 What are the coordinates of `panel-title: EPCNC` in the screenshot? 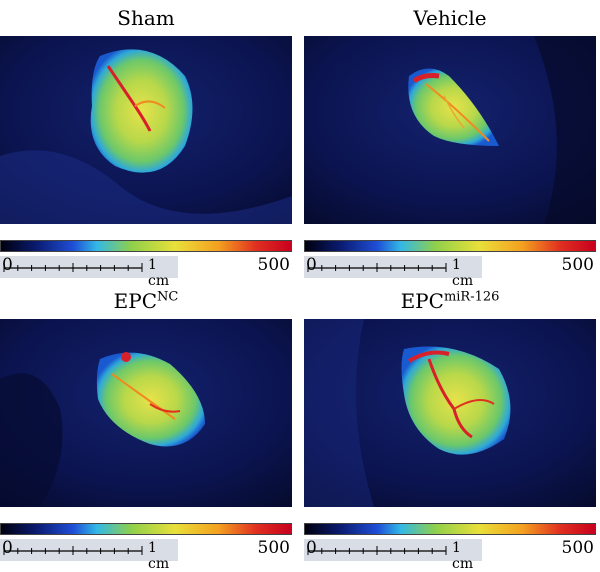 It's located at (146, 301).